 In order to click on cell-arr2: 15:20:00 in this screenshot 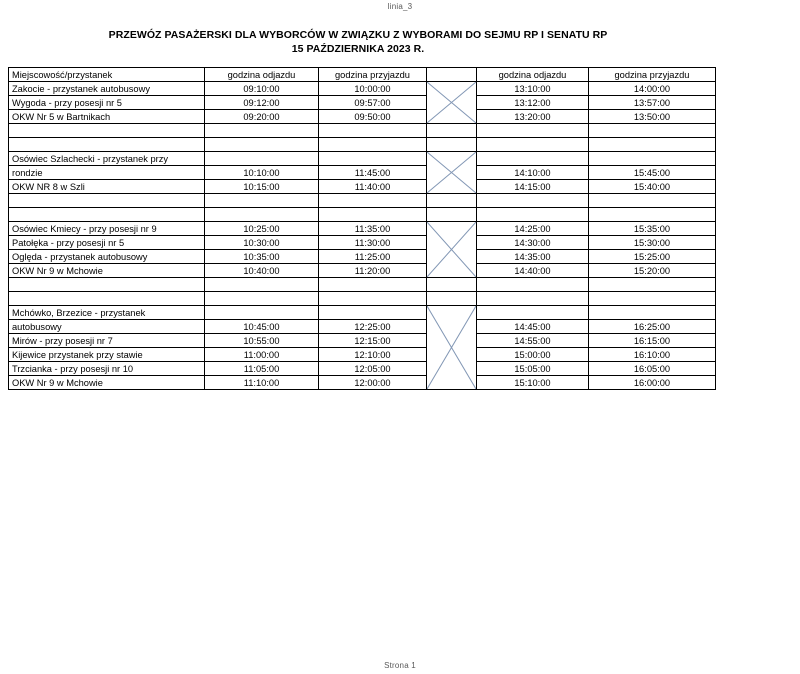, I will do `click(652, 270)`.